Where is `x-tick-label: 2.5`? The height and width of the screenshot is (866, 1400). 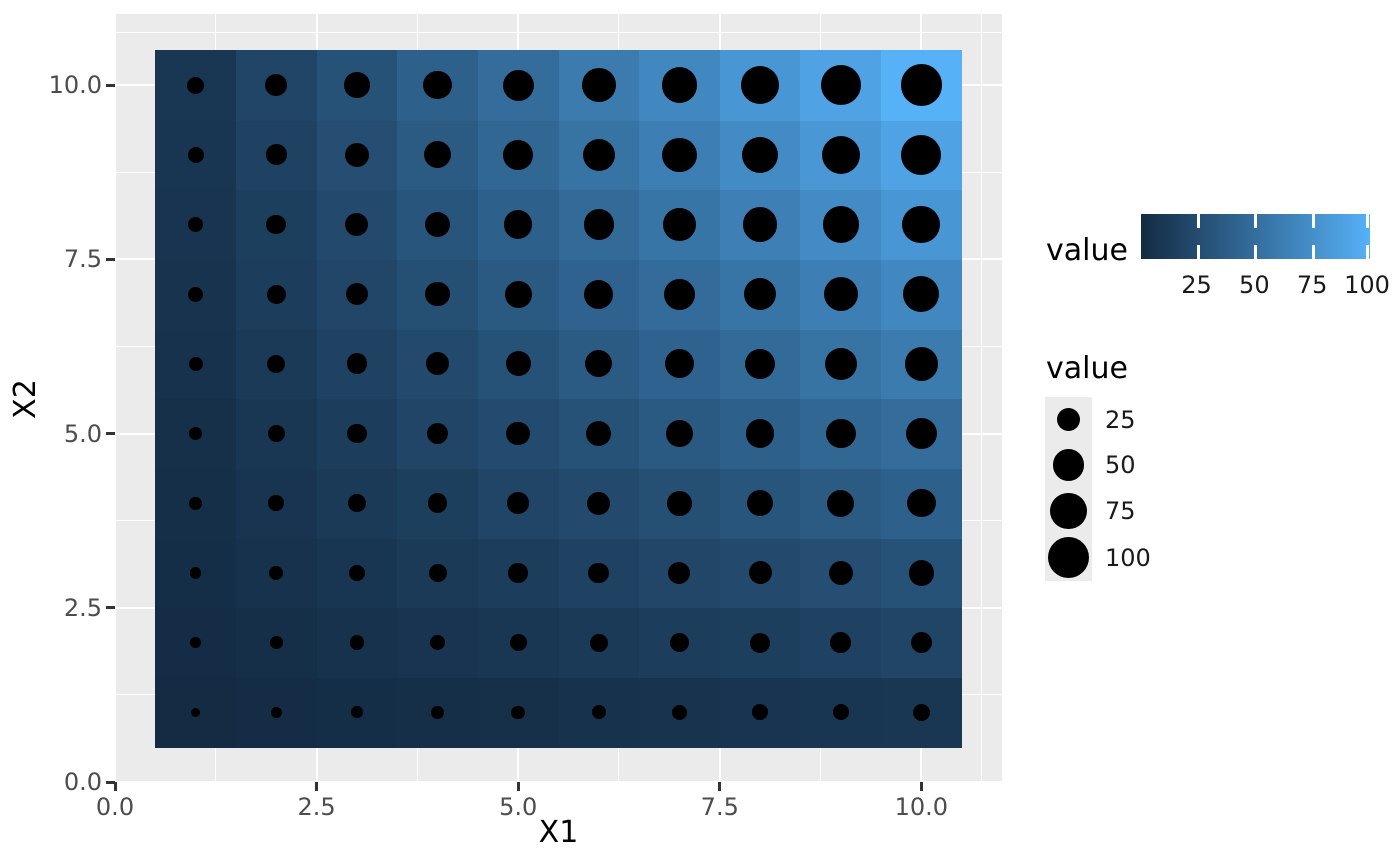 x-tick-label: 2.5 is located at coordinates (316, 807).